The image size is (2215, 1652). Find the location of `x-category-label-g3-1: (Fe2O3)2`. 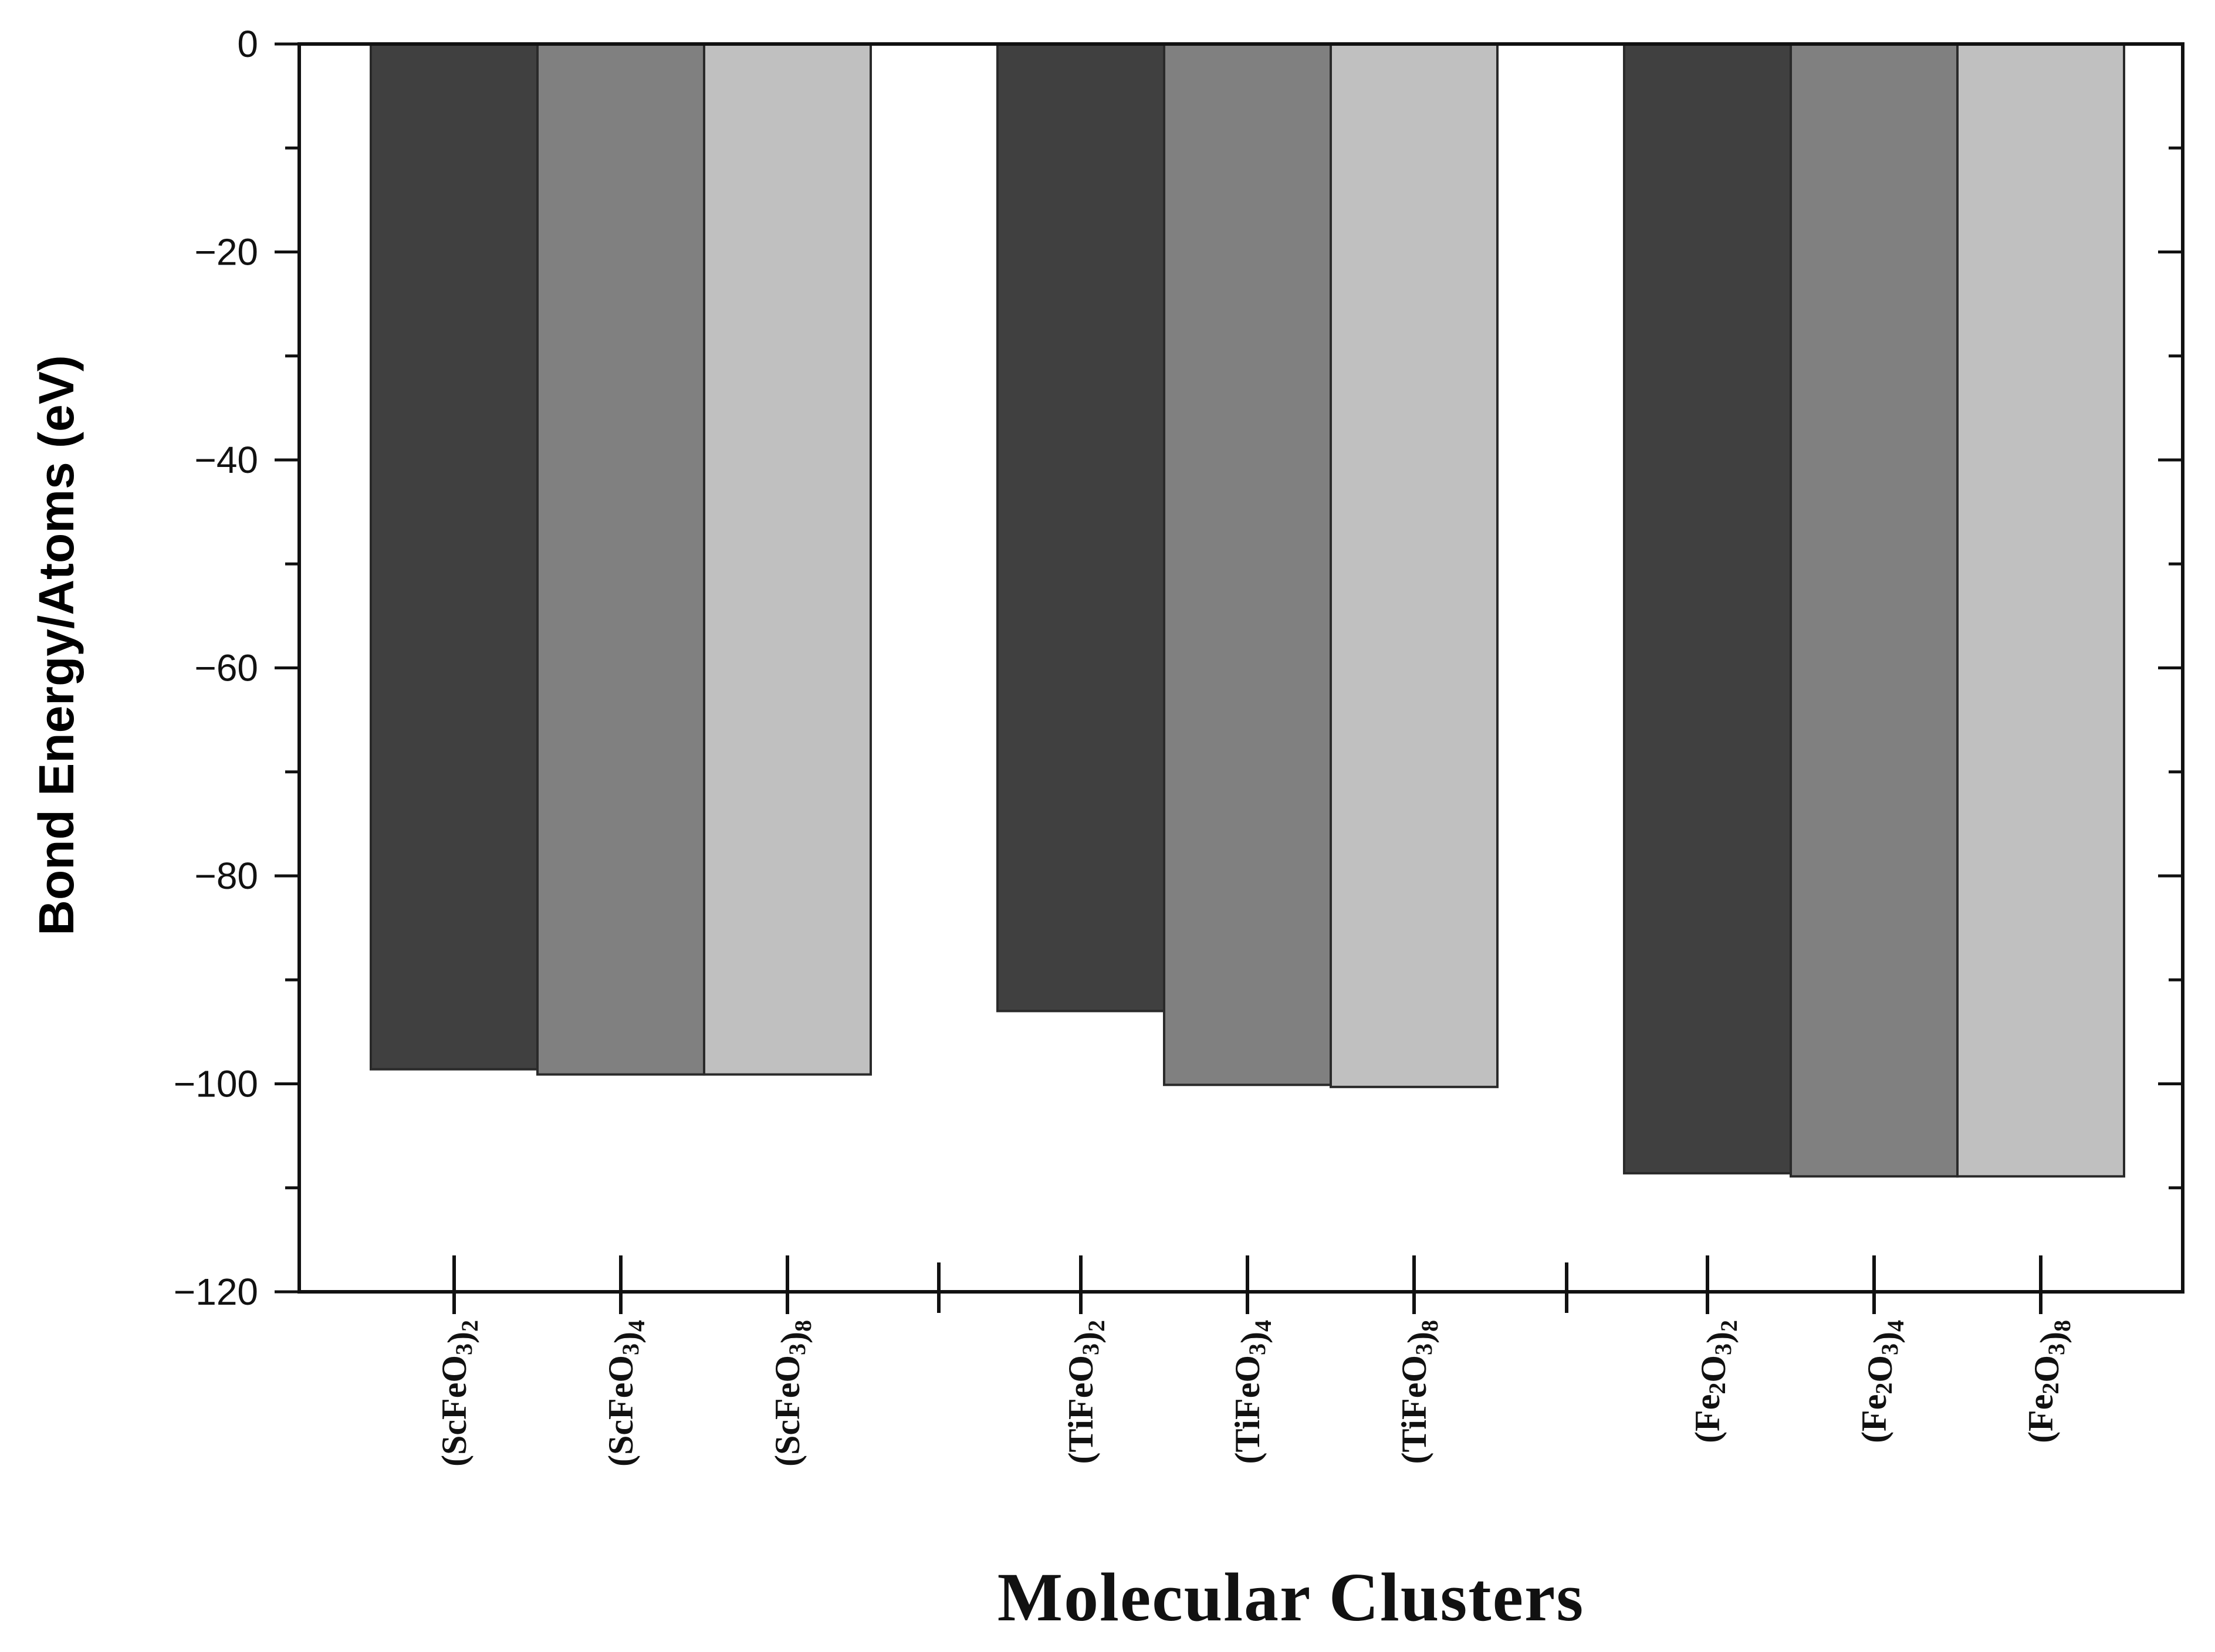

x-category-label-g3-1: (Fe2O3)2 is located at coordinates (1715, 1382).